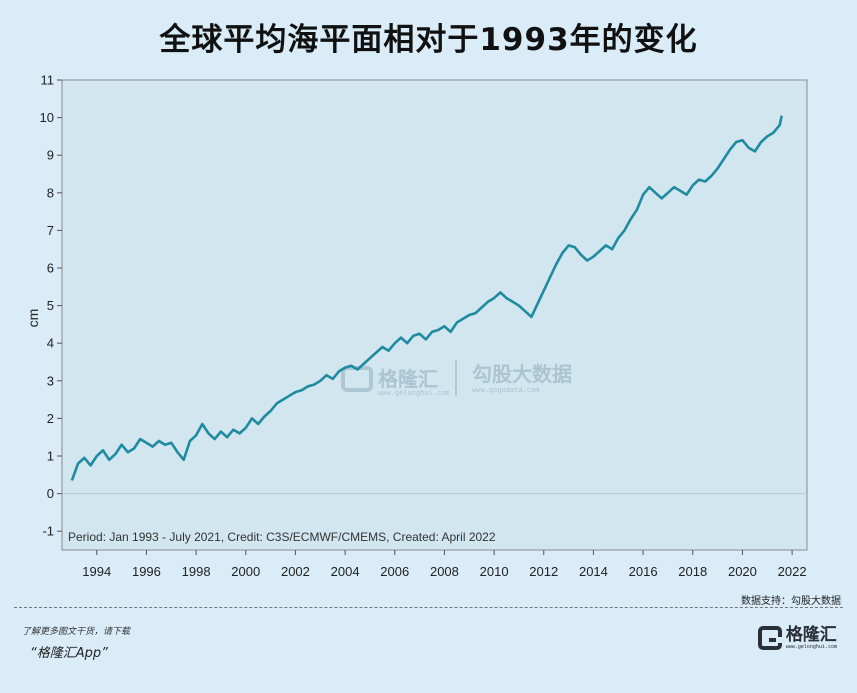 The image size is (857, 693). What do you see at coordinates (414, 393) in the screenshot?
I see `watermark-left-url: www.gelonghui.com` at bounding box center [414, 393].